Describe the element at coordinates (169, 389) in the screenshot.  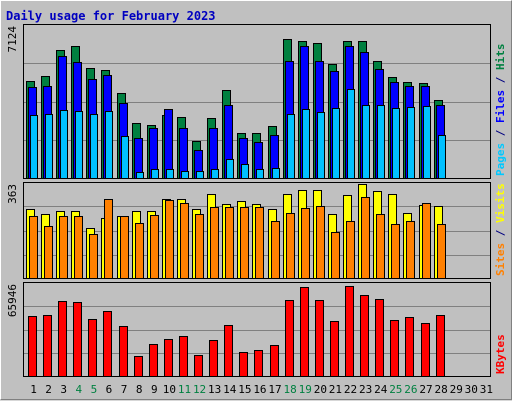
I see `x-tick-day-10: 10` at that location.